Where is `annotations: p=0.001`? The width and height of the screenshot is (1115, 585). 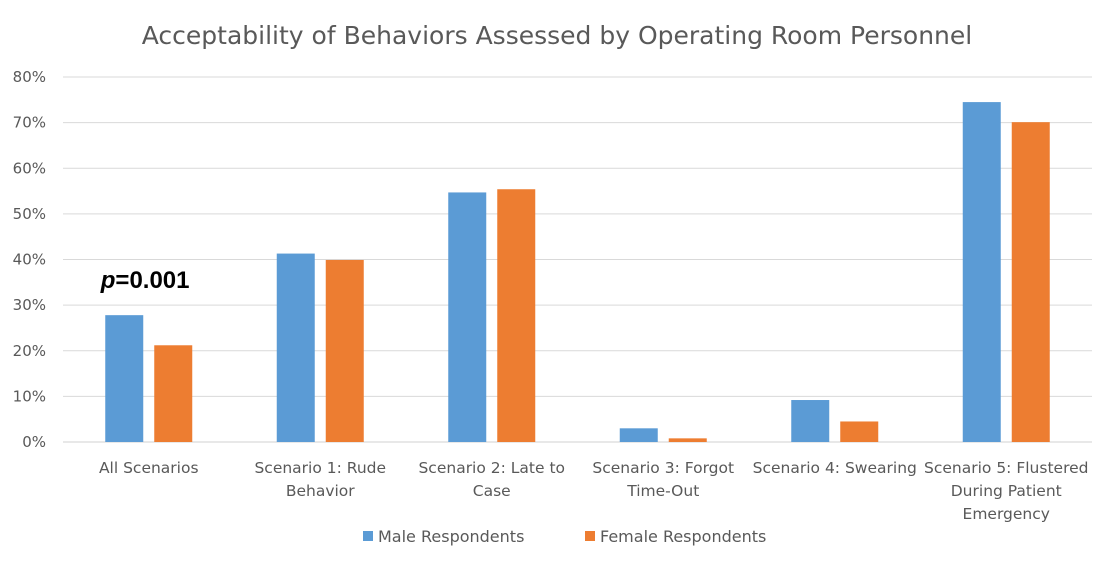 annotations: p=0.001 is located at coordinates (145, 280).